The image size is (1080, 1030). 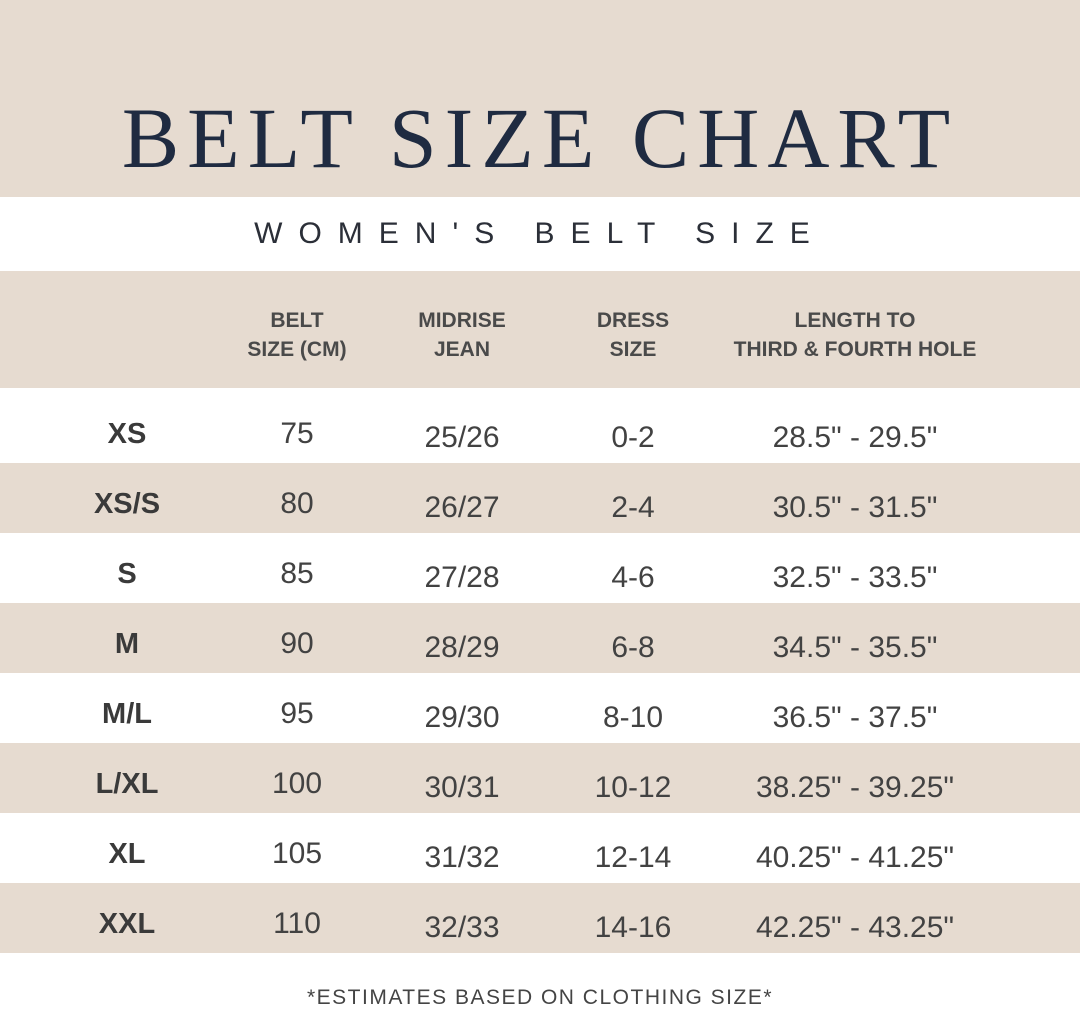 What do you see at coordinates (633, 320) in the screenshot?
I see `column-header-dress-size-line1: DRESS` at bounding box center [633, 320].